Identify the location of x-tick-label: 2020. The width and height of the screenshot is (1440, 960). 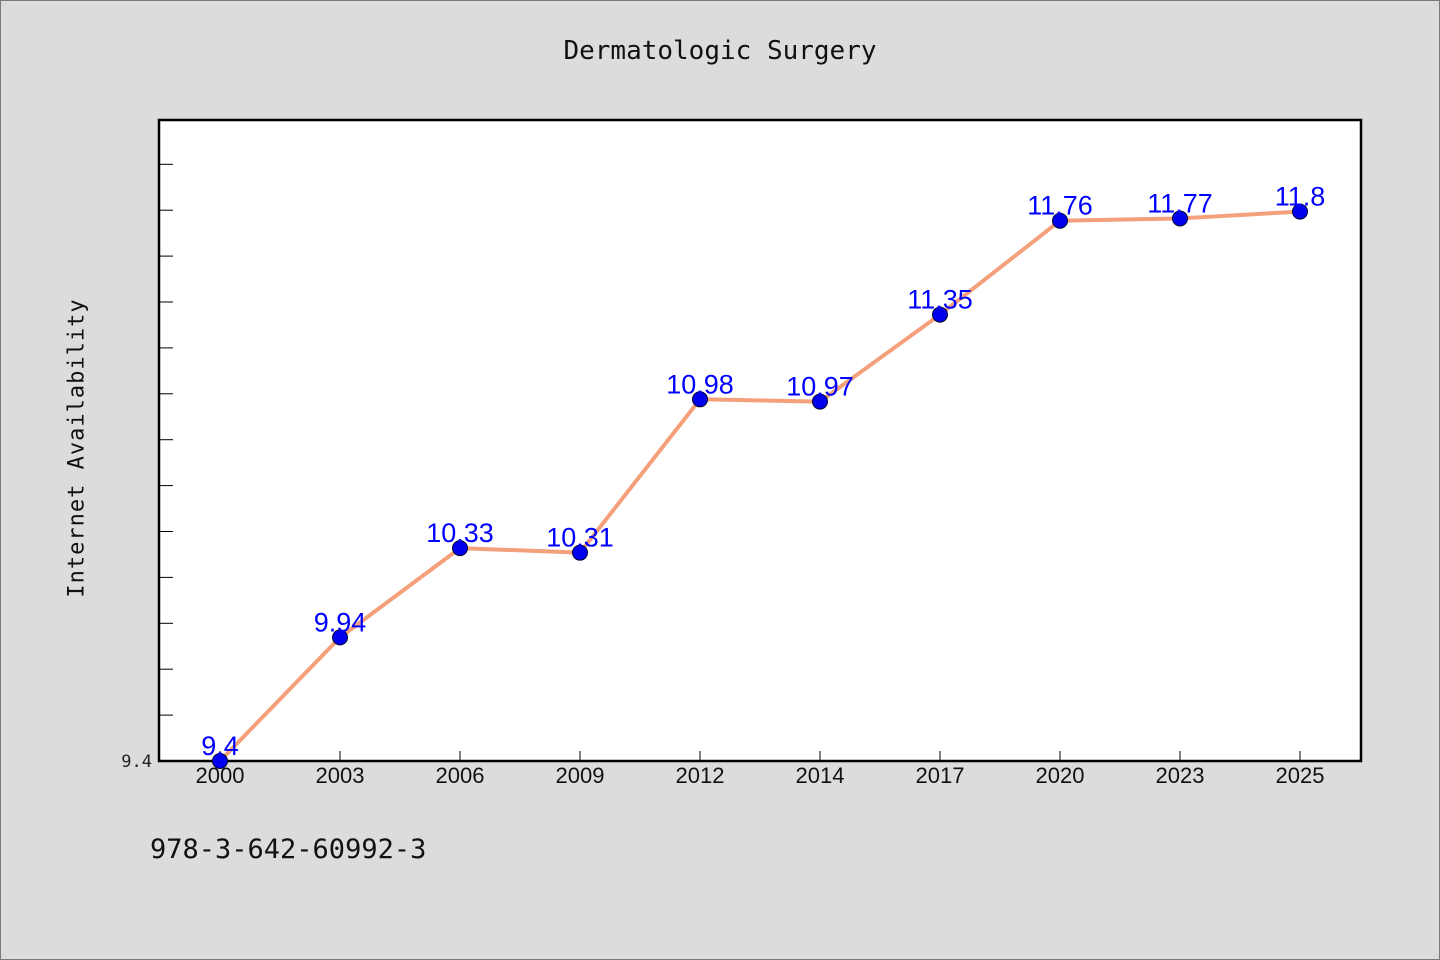
(1060, 775).